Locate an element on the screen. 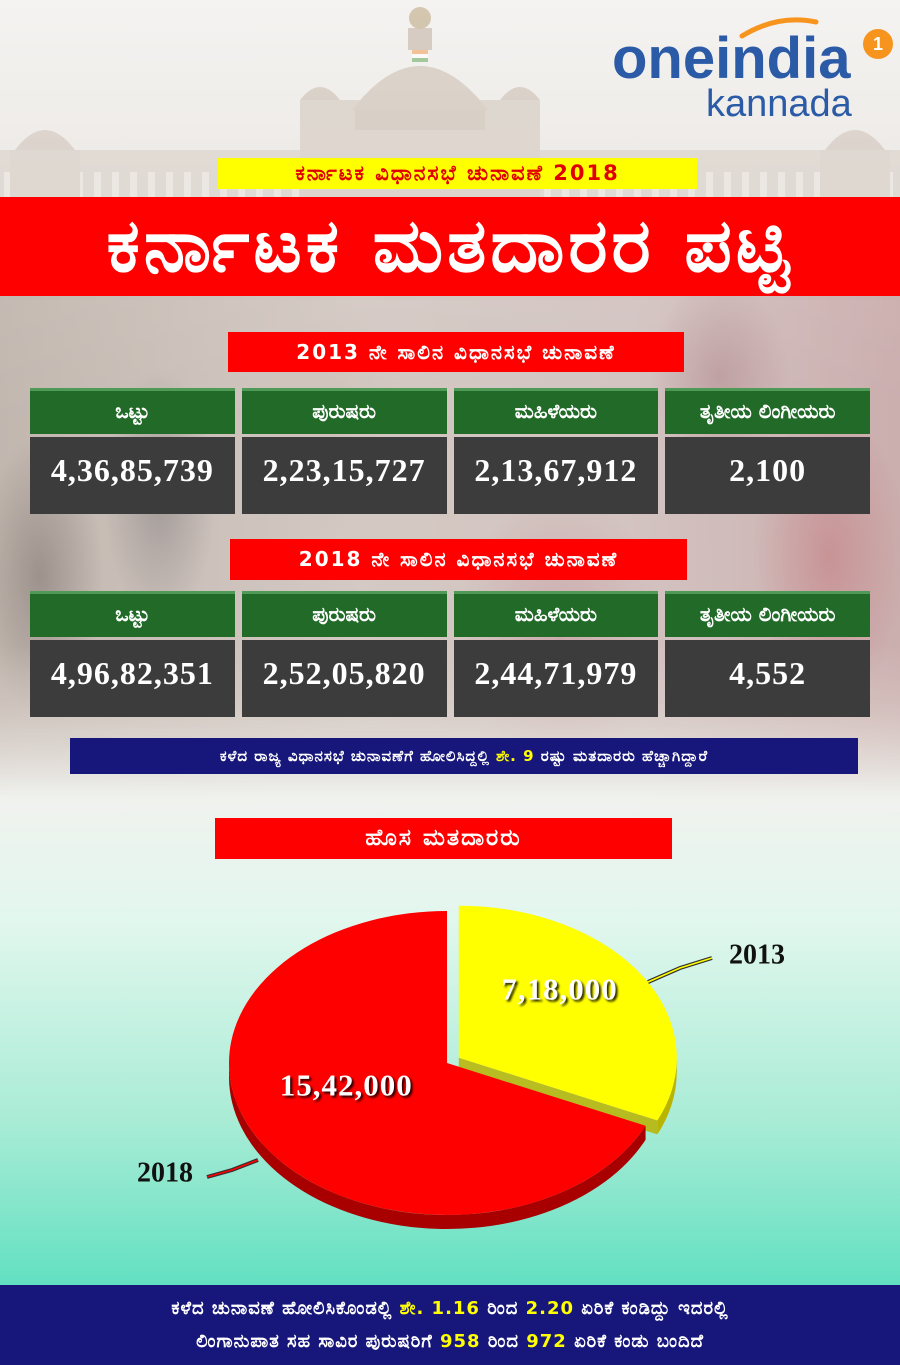 The height and width of the screenshot is (1365, 900). logo-swoosh-icon is located at coordinates (779, 28).